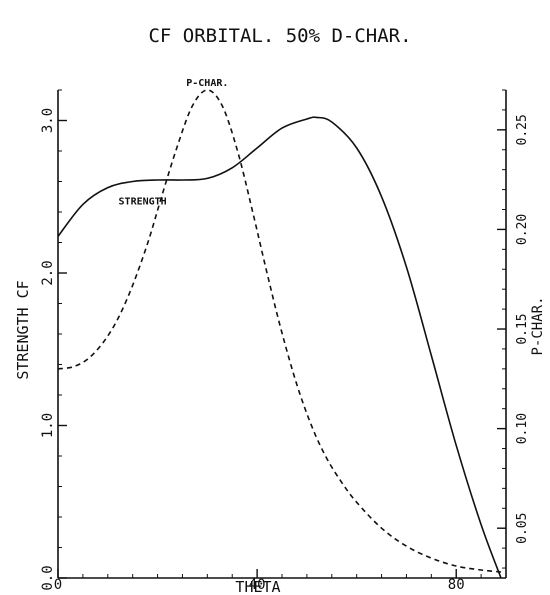 The height and width of the screenshot is (595, 550). I want to click on y-right-tick-label: 0.05, so click(522, 528).